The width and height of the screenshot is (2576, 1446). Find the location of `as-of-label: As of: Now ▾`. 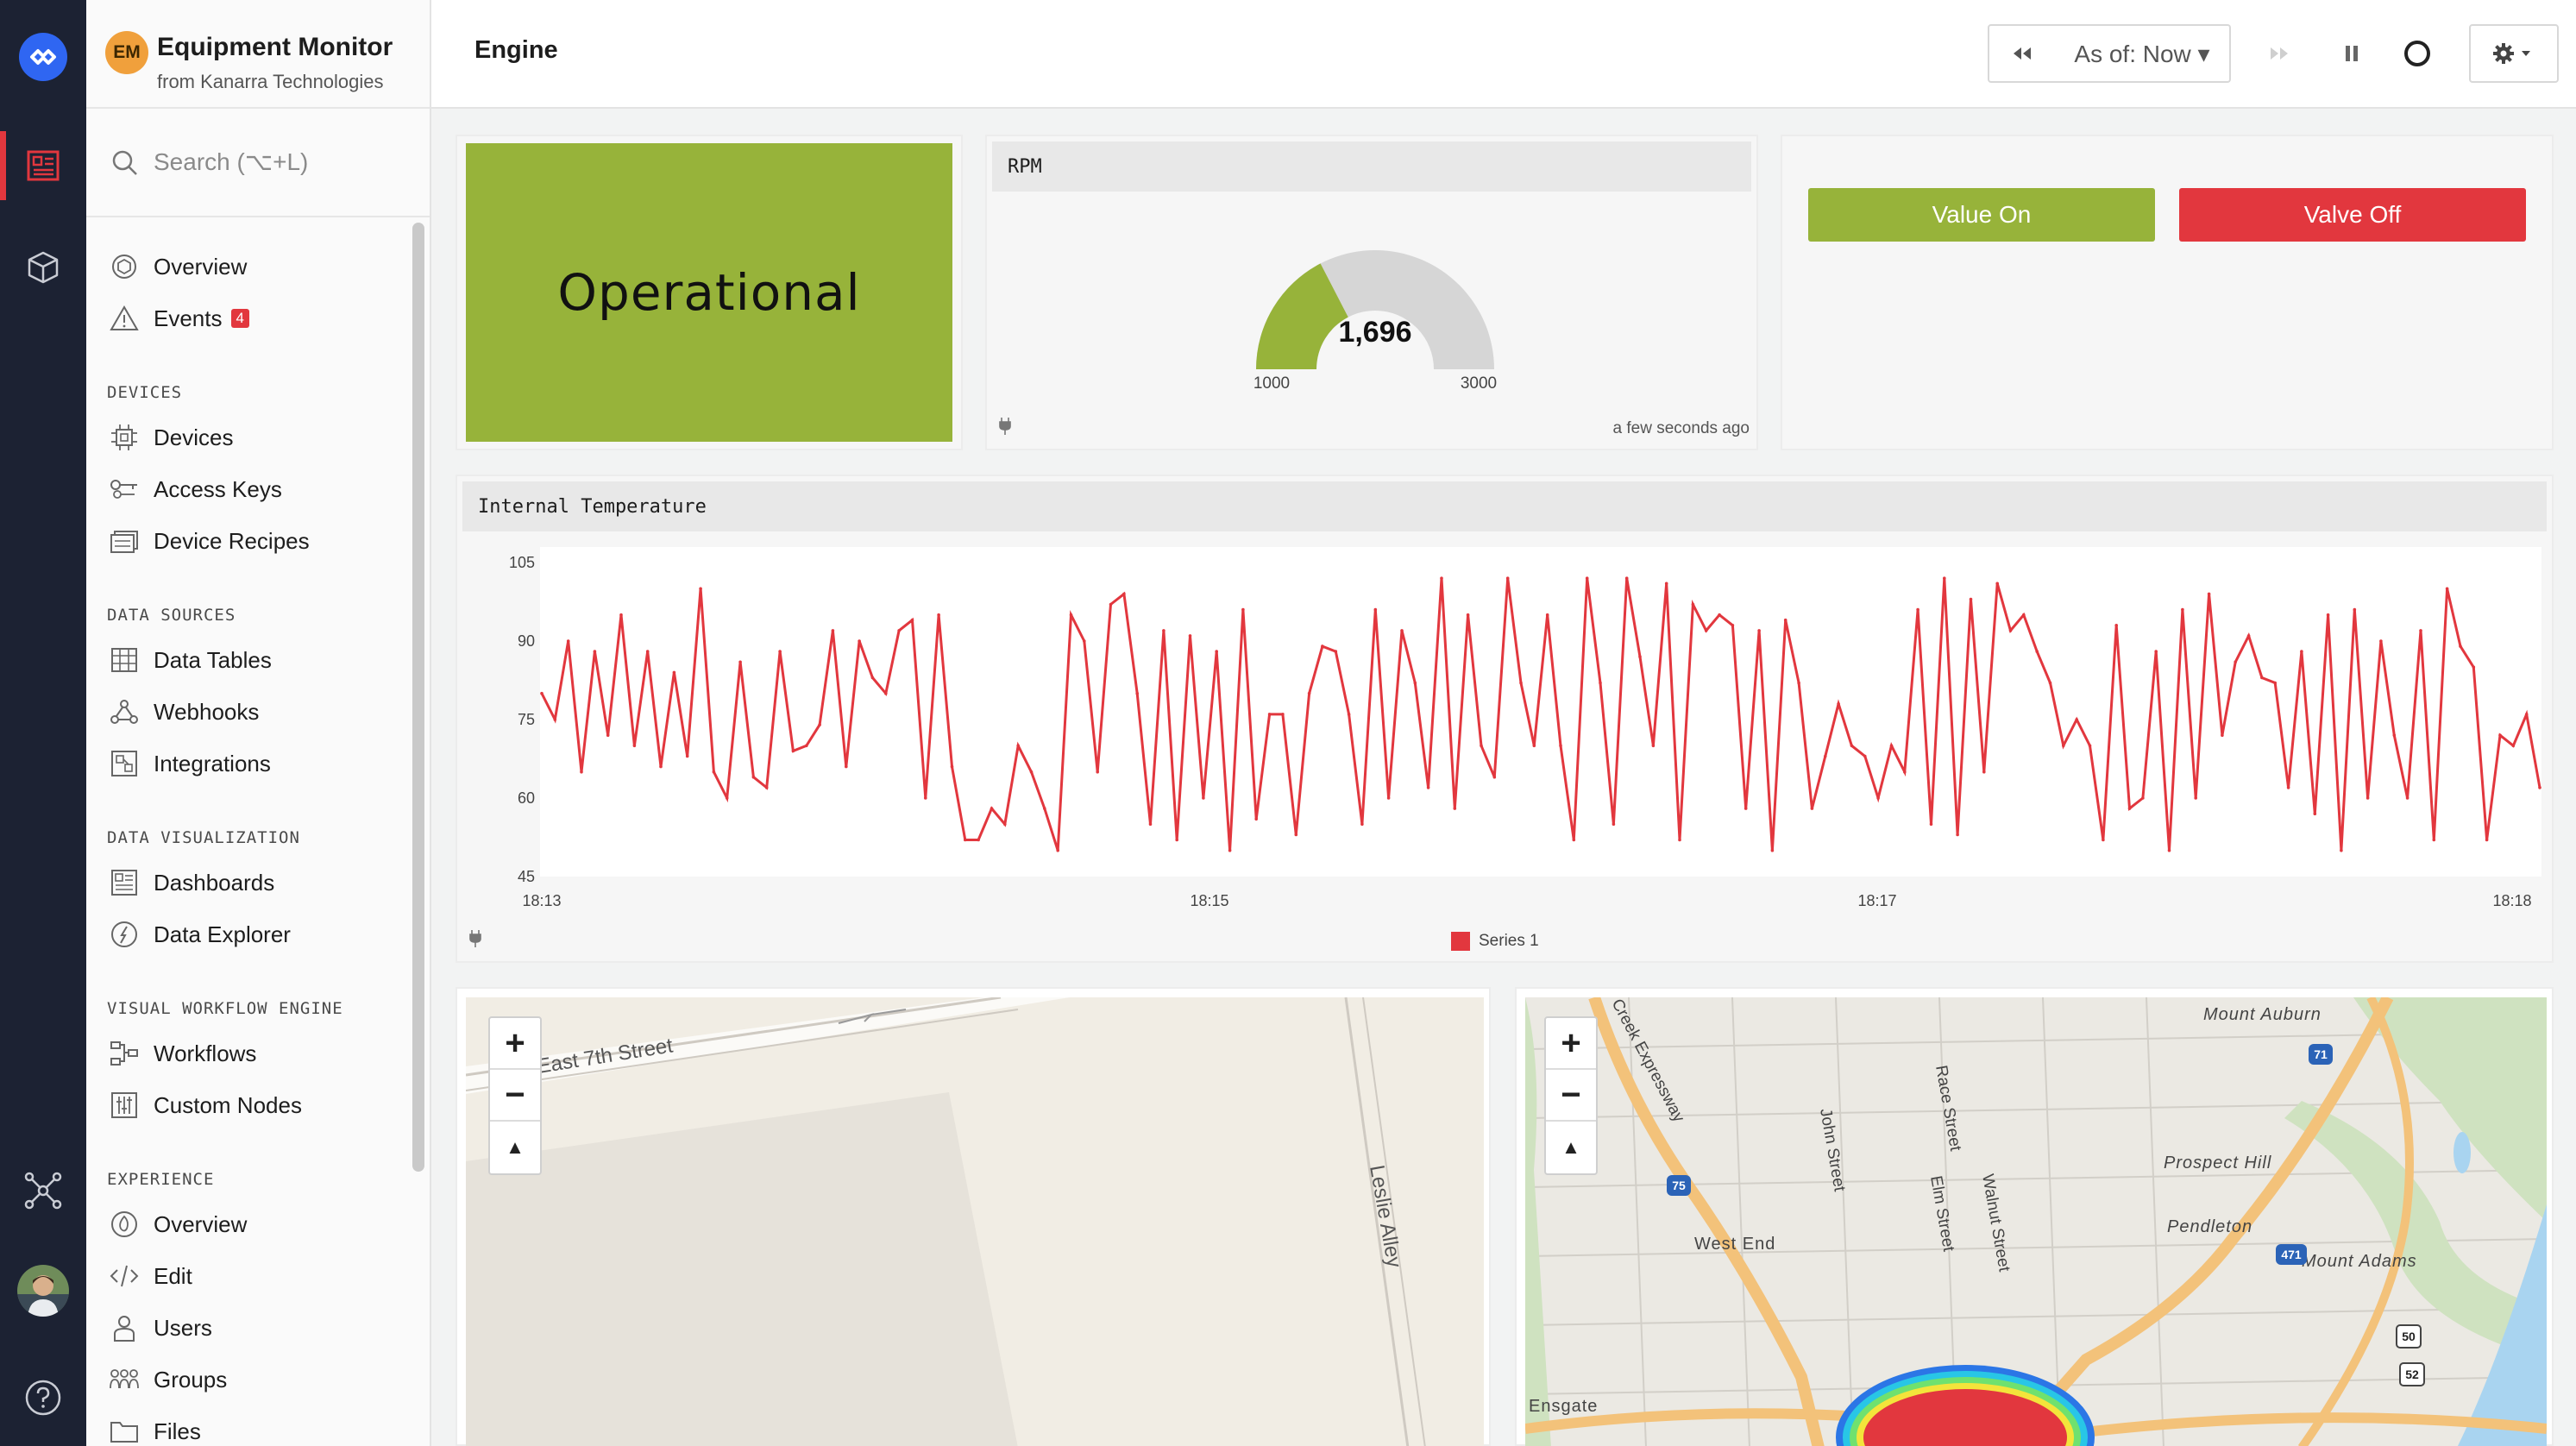

as-of-label: As of: Now ▾ is located at coordinates (2142, 53).